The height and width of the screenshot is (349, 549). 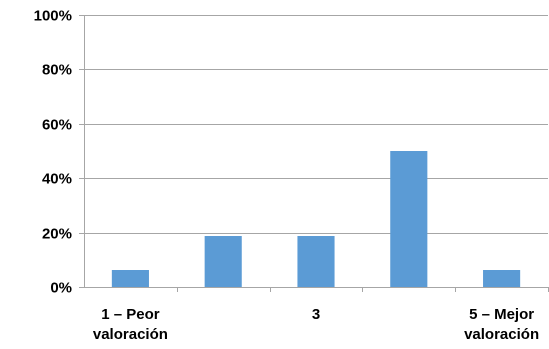 What do you see at coordinates (130, 314) in the screenshot?
I see `x-tick-label: 1 – Peor` at bounding box center [130, 314].